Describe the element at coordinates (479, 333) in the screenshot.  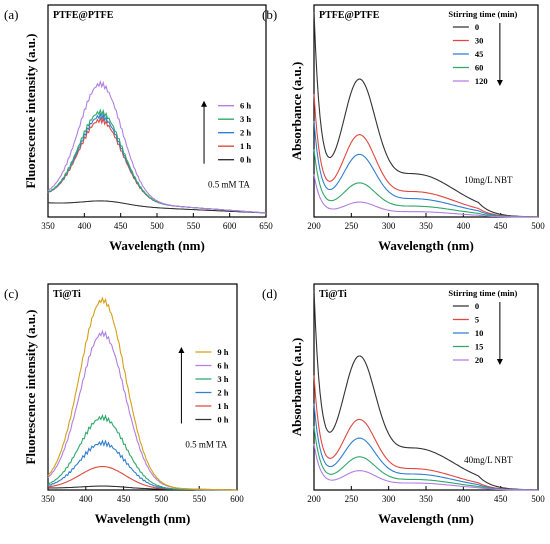
I see `legend-label: 10` at that location.